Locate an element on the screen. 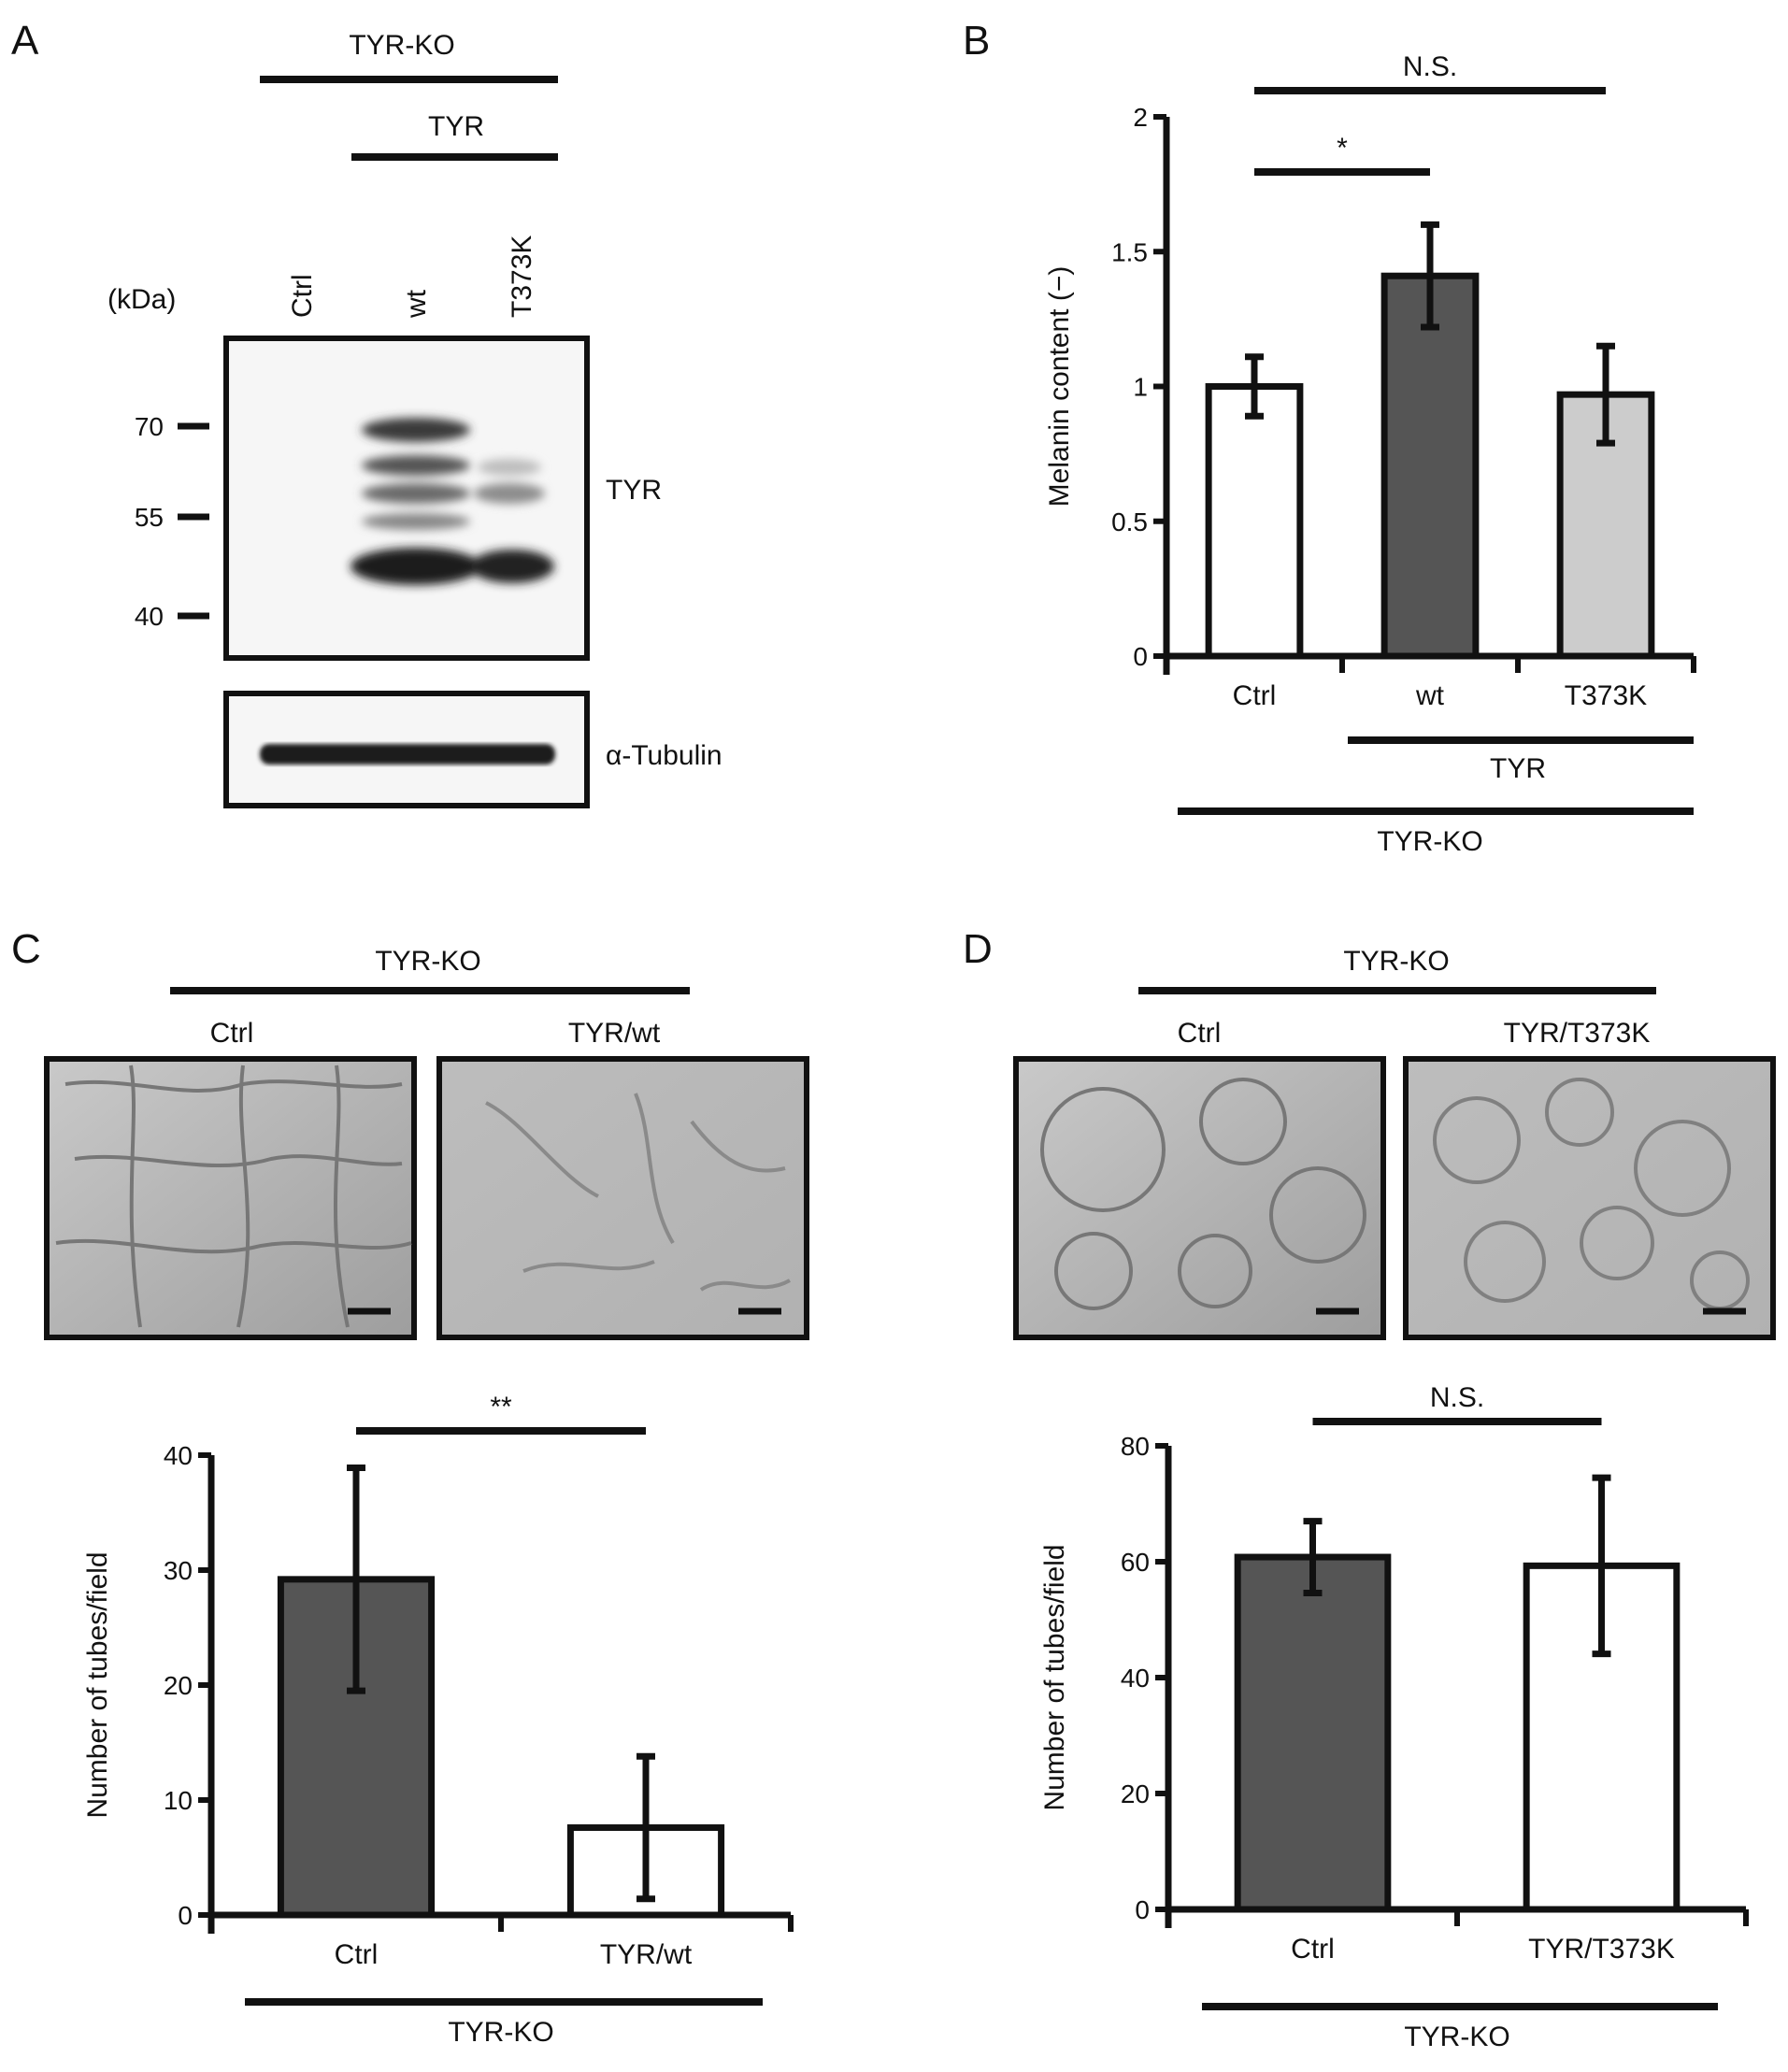 The height and width of the screenshot is (2072, 1788). category-label: TYR/wt is located at coordinates (646, 1955).